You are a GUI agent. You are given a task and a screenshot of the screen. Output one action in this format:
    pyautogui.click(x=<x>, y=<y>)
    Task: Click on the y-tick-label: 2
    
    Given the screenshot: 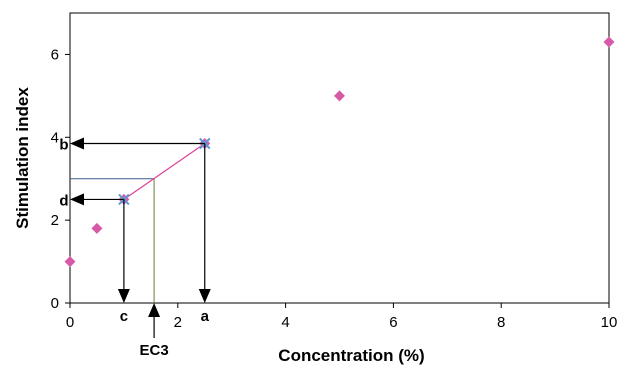 What is the action you would take?
    pyautogui.click(x=55, y=220)
    